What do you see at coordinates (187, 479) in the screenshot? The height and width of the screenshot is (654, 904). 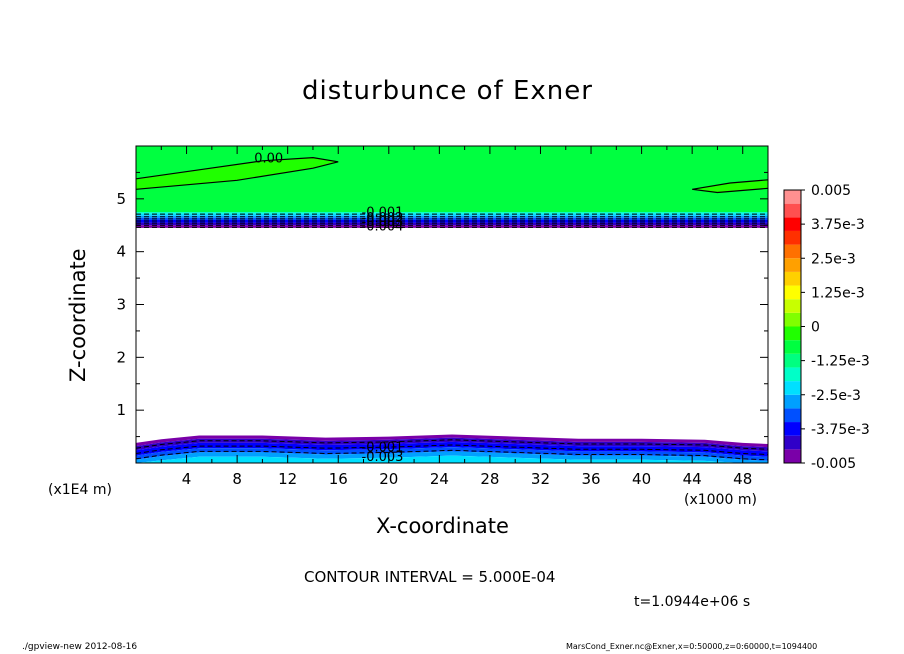 I see `x-tick-label: 4` at bounding box center [187, 479].